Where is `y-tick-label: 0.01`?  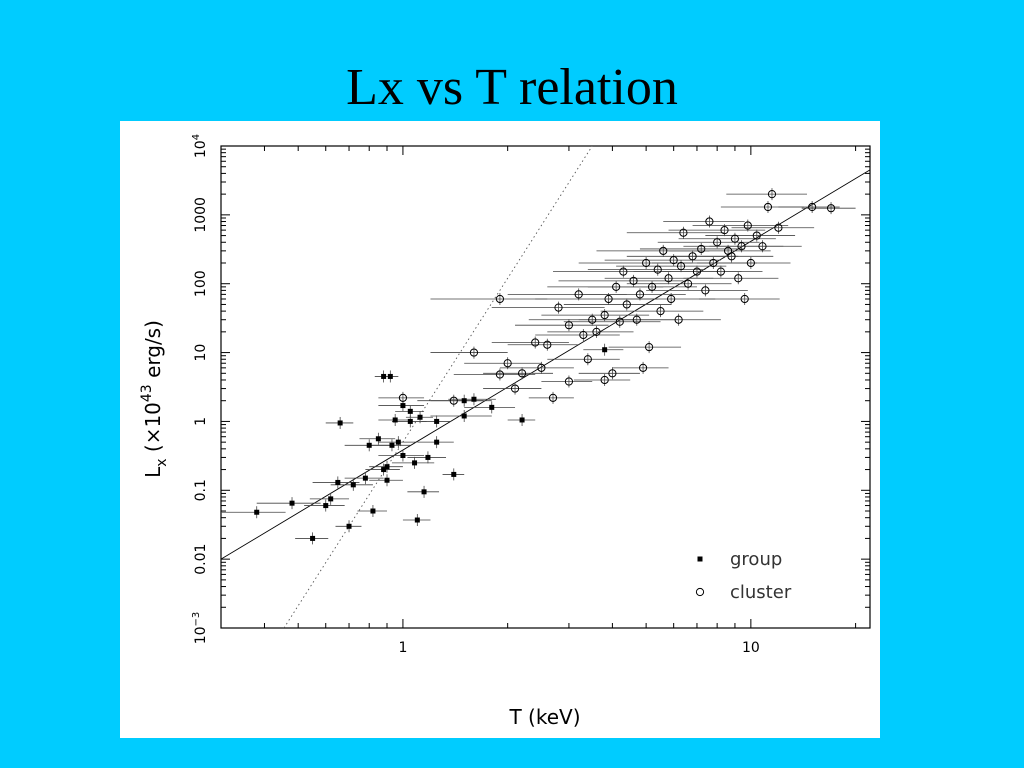
y-tick-label: 0.01 is located at coordinates (201, 559).